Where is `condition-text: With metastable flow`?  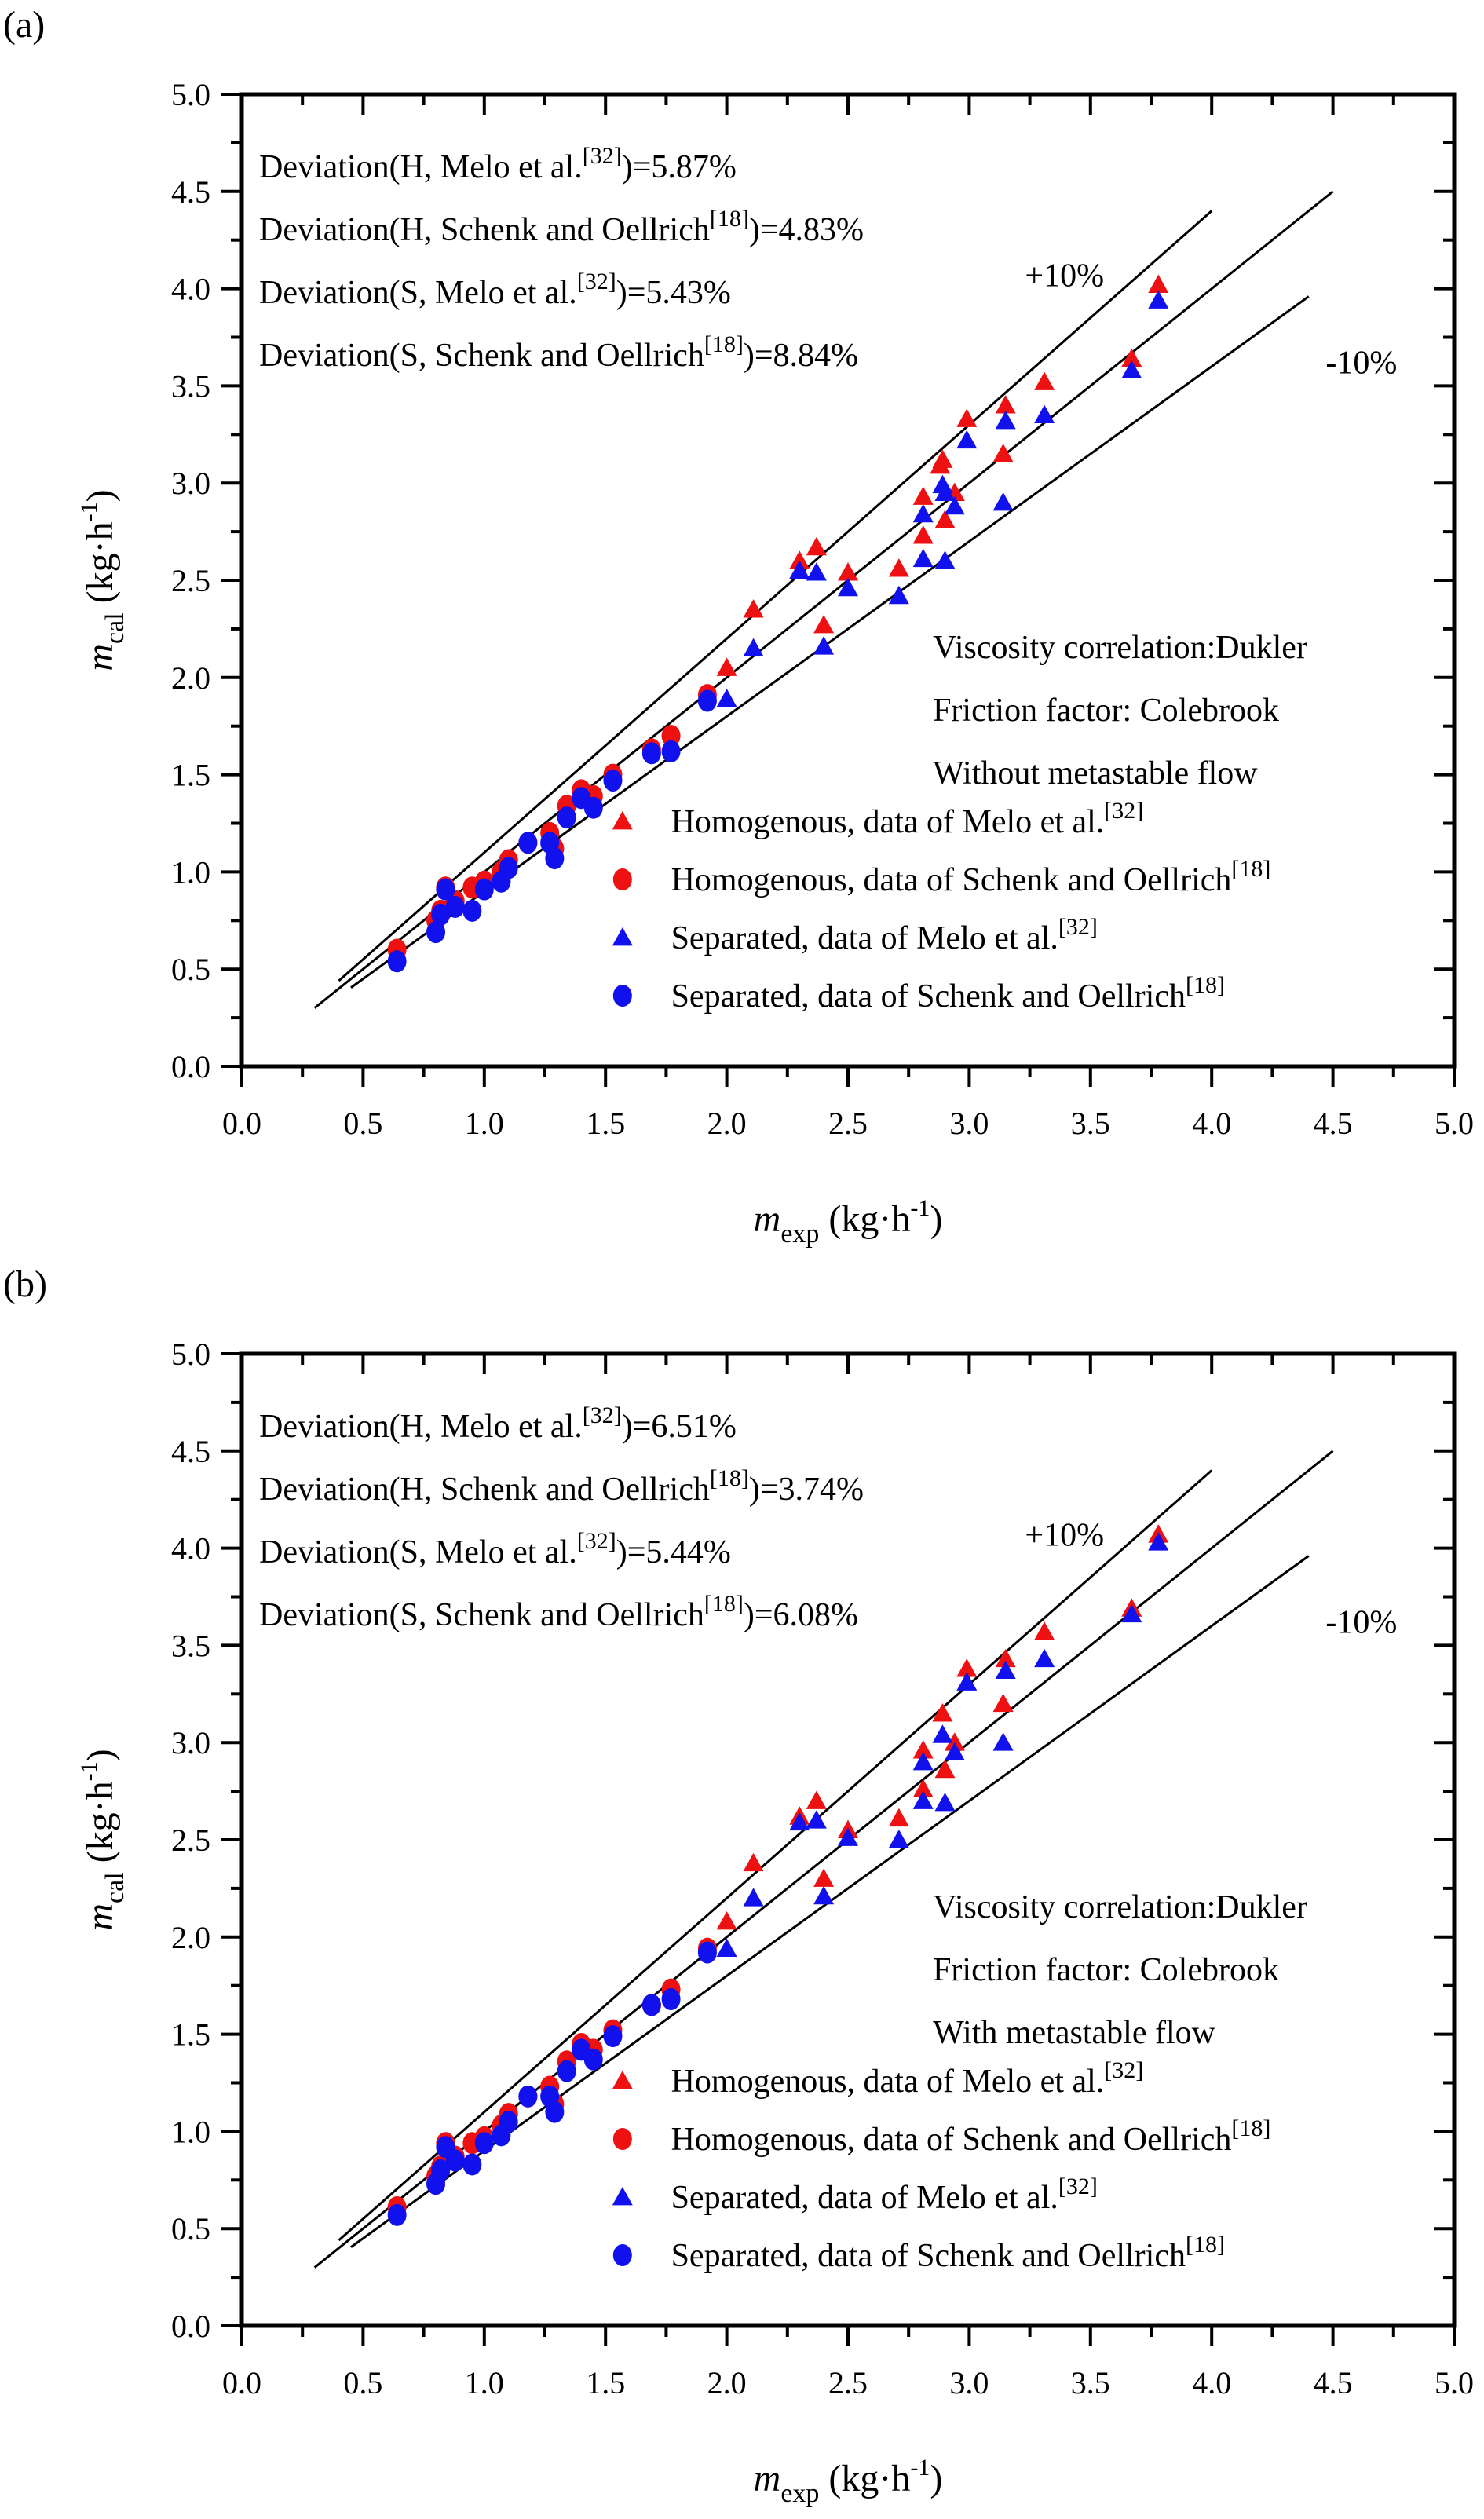 condition-text: With metastable flow is located at coordinates (1074, 2033).